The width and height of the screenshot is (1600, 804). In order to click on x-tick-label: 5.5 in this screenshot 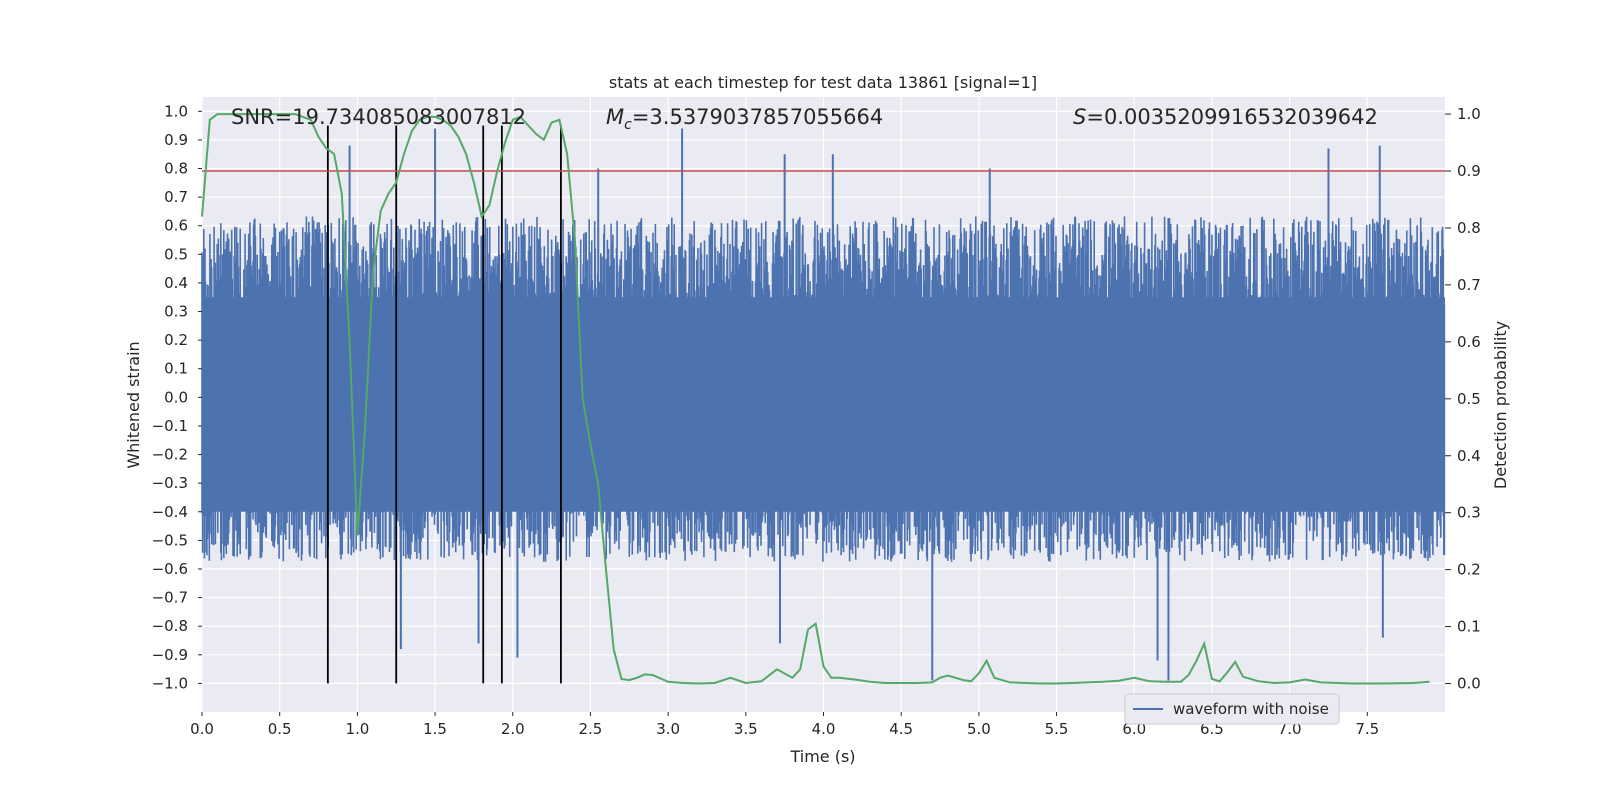, I will do `click(1057, 729)`.